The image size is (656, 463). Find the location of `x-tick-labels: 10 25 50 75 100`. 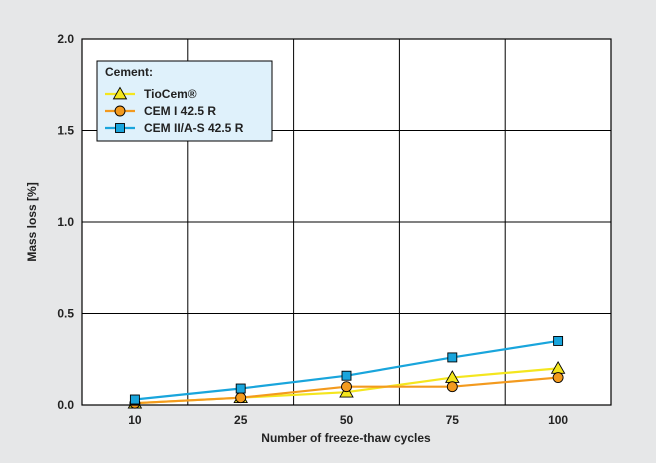

x-tick-labels: 10 25 50 75 100 is located at coordinates (348, 420).